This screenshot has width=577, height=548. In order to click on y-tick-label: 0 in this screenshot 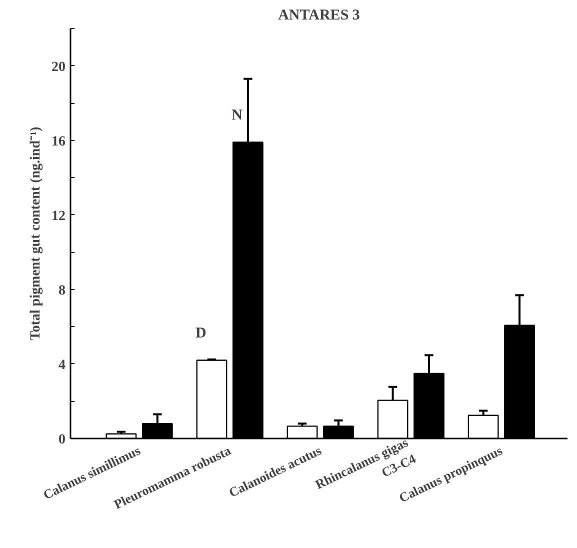, I will do `click(62, 440)`.